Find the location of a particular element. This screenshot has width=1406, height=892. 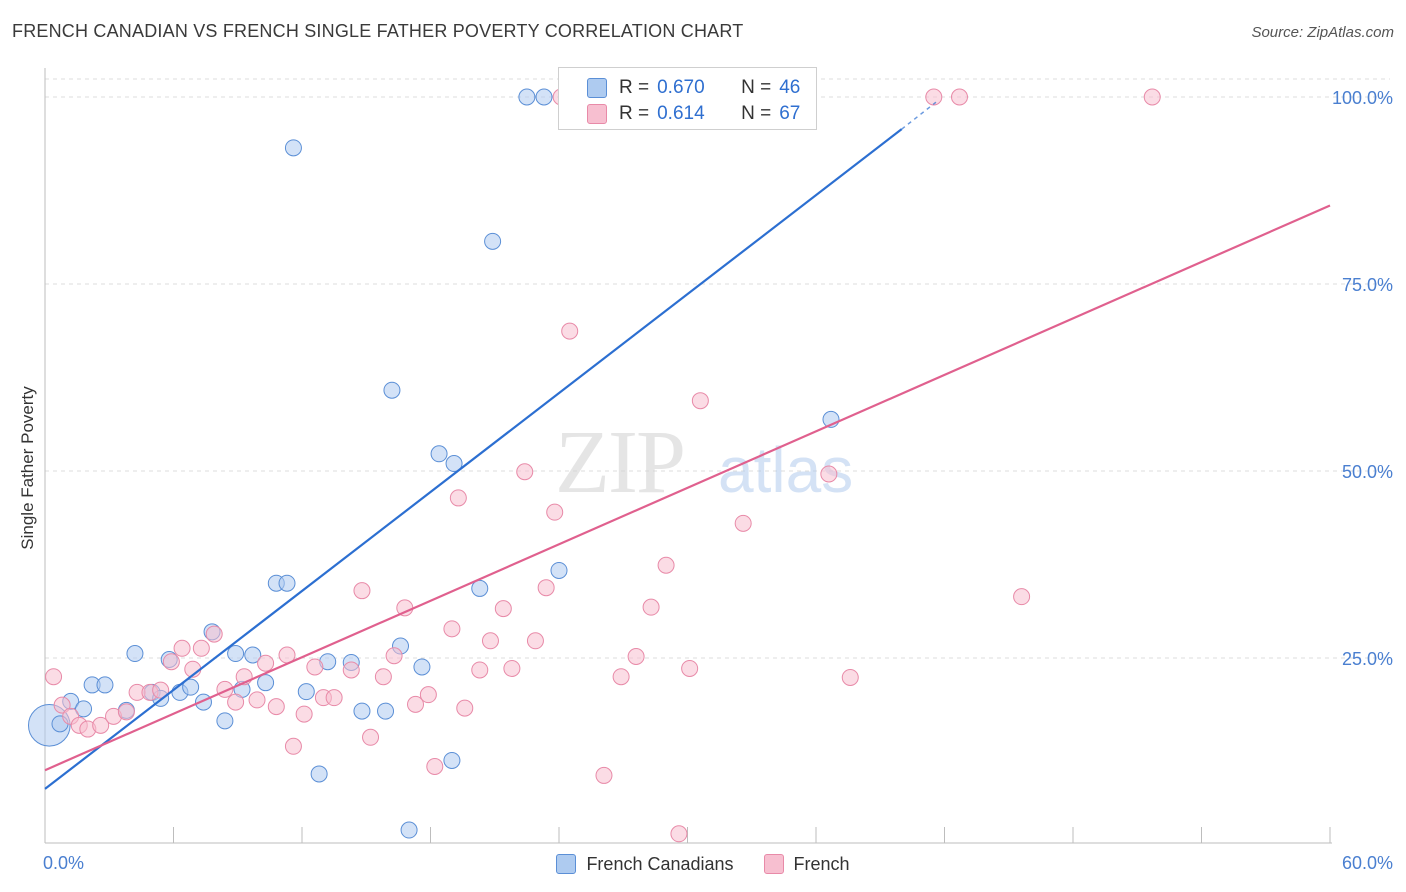

bottom-legend: French Canadians French is located at coordinates (703, 864).